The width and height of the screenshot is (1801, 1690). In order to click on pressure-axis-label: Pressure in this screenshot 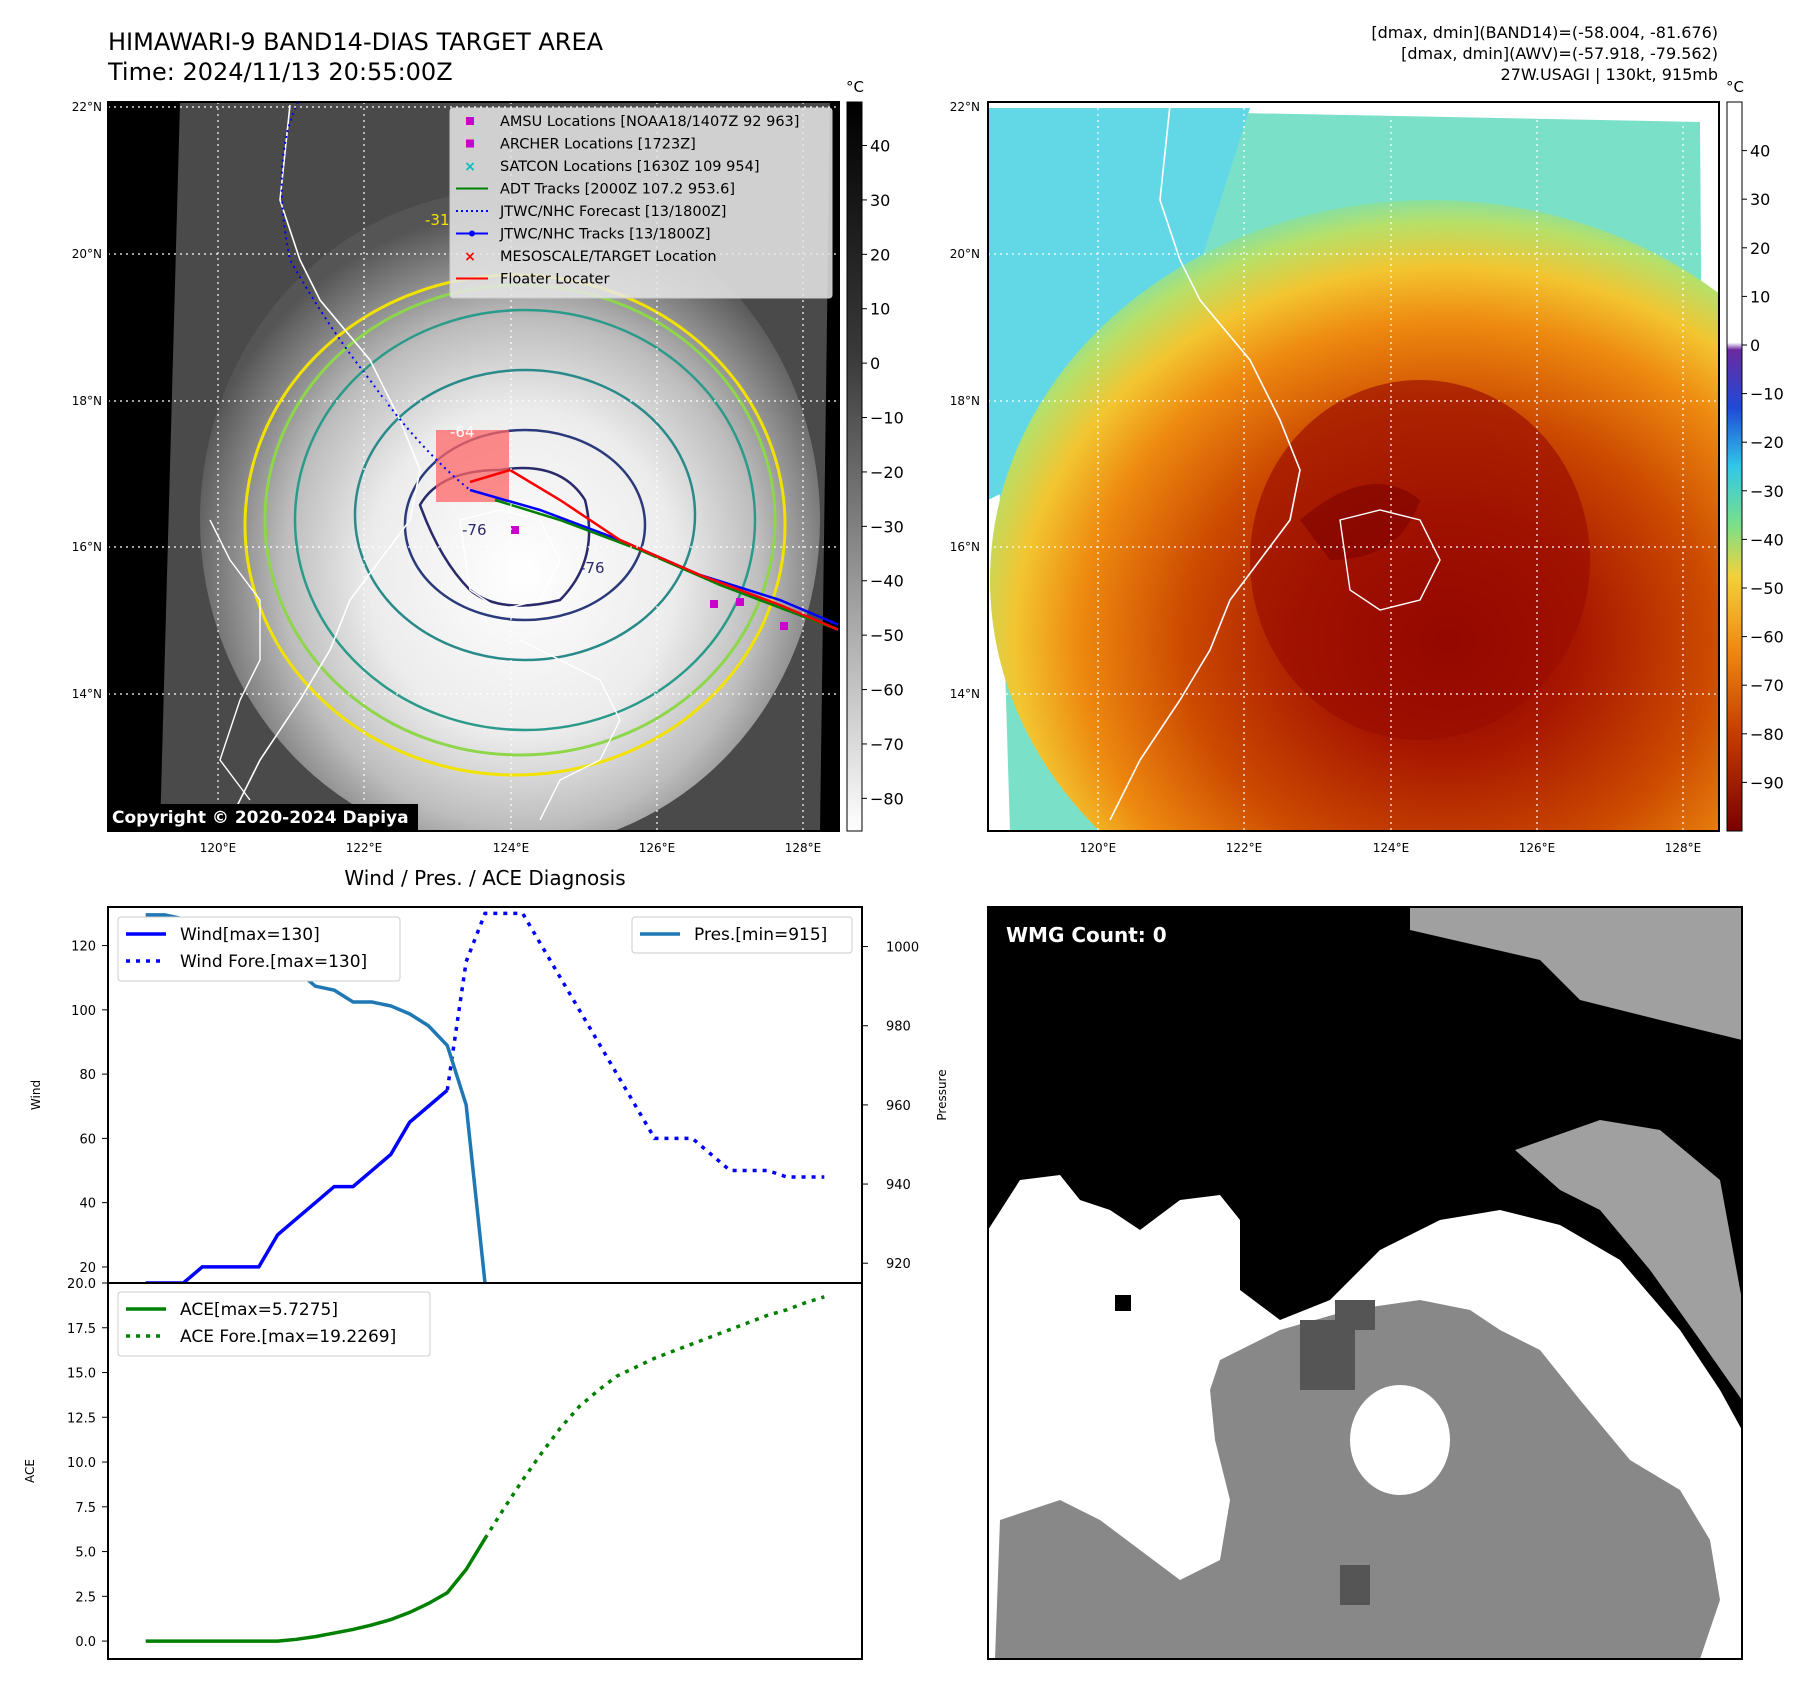, I will do `click(942, 1094)`.